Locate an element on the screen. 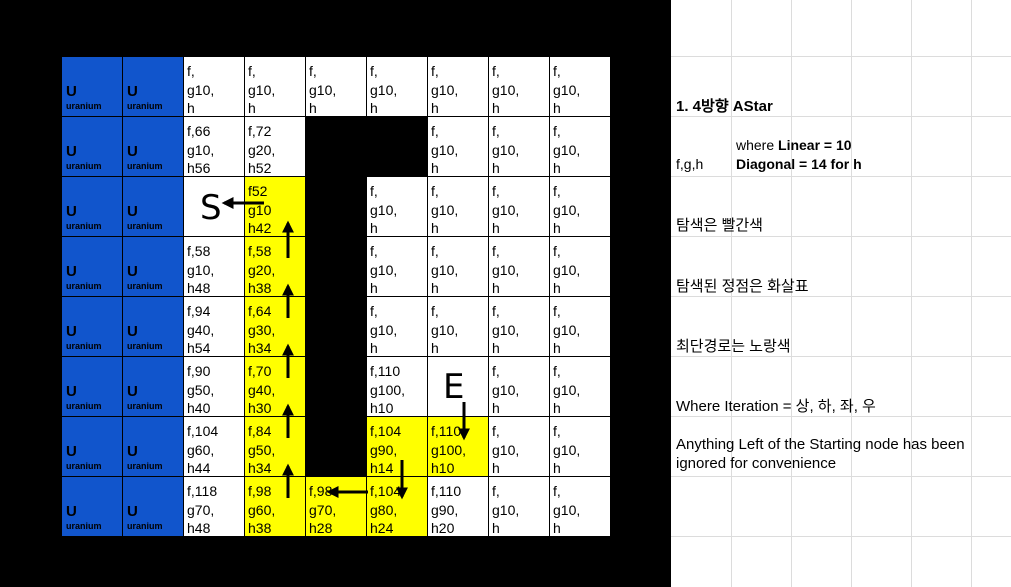  grid-cell: f,90 g50, h40 is located at coordinates (214, 387).